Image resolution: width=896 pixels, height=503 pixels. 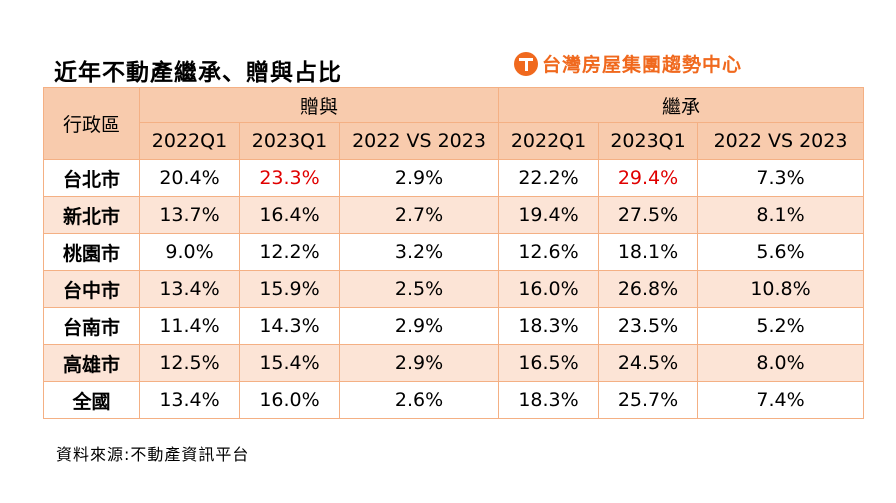 What do you see at coordinates (648, 363) in the screenshot?
I see `value-cell: 24.5%` at bounding box center [648, 363].